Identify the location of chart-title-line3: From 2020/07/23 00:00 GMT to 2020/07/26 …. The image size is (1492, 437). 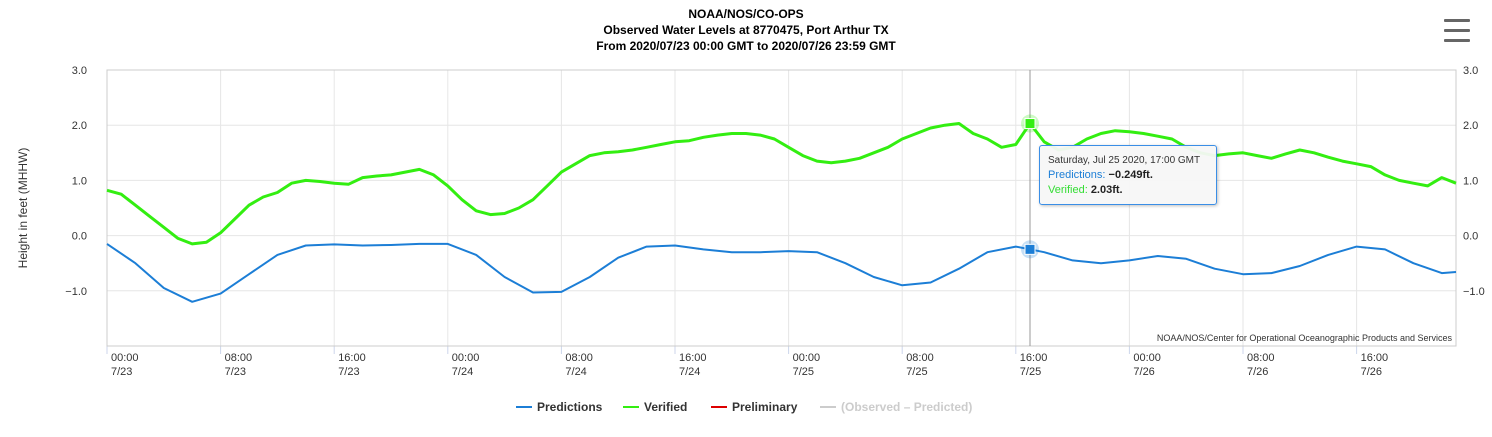
(746, 46).